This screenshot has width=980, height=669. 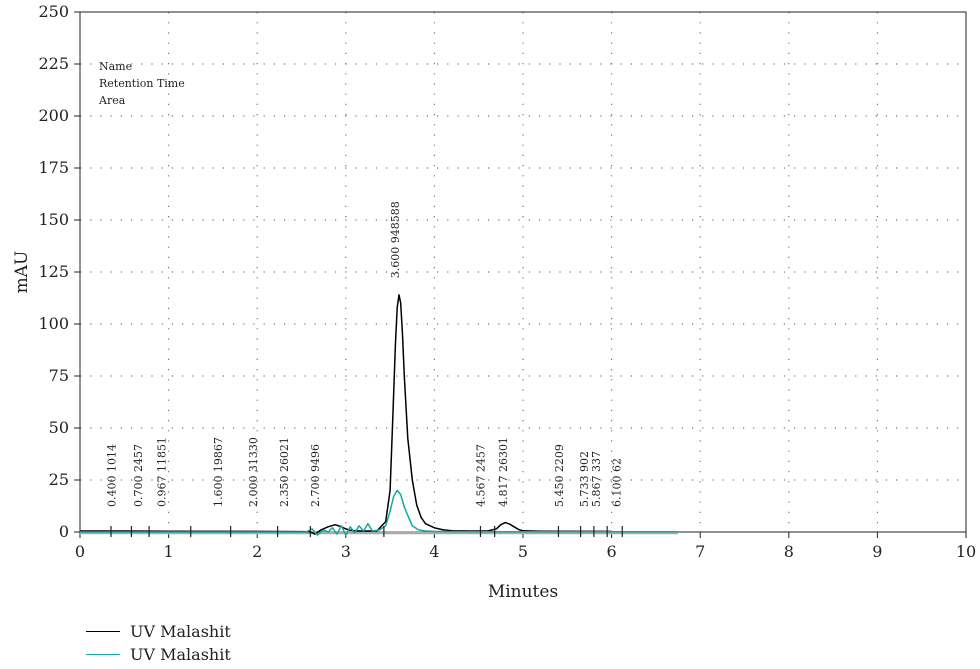 I want to click on peak-label: 5.867 337, so click(x=596, y=479).